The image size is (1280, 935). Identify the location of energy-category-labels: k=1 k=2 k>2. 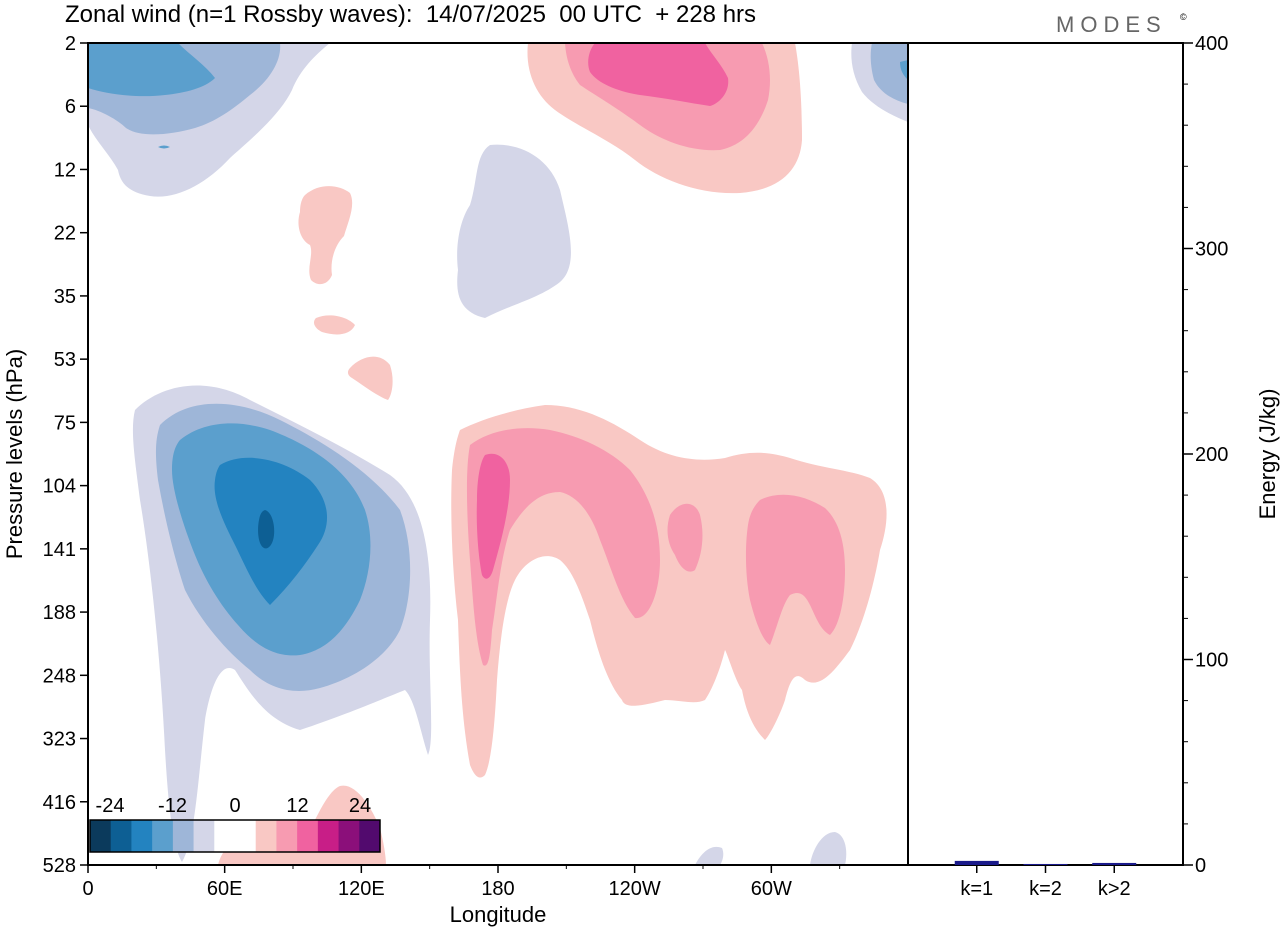
(1045, 882).